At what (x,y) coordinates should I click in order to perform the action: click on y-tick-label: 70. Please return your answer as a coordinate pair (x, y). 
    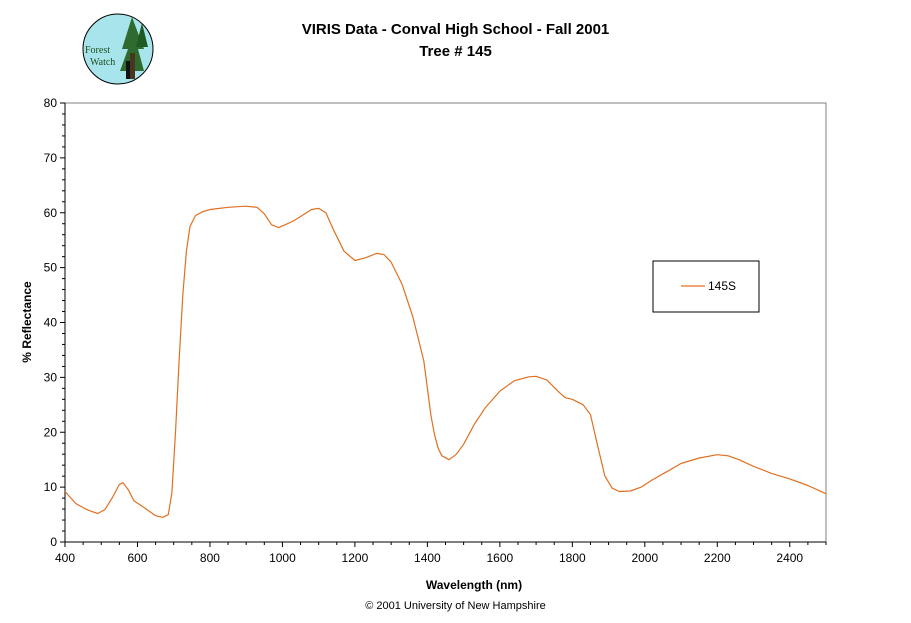
    Looking at the image, I should click on (51, 158).